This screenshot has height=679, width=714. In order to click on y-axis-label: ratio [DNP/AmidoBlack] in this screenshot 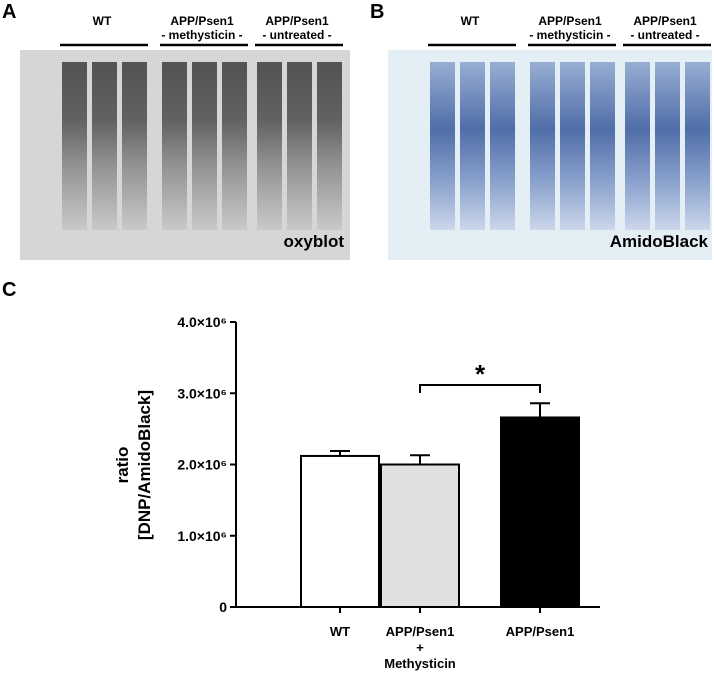, I will do `click(133, 465)`.